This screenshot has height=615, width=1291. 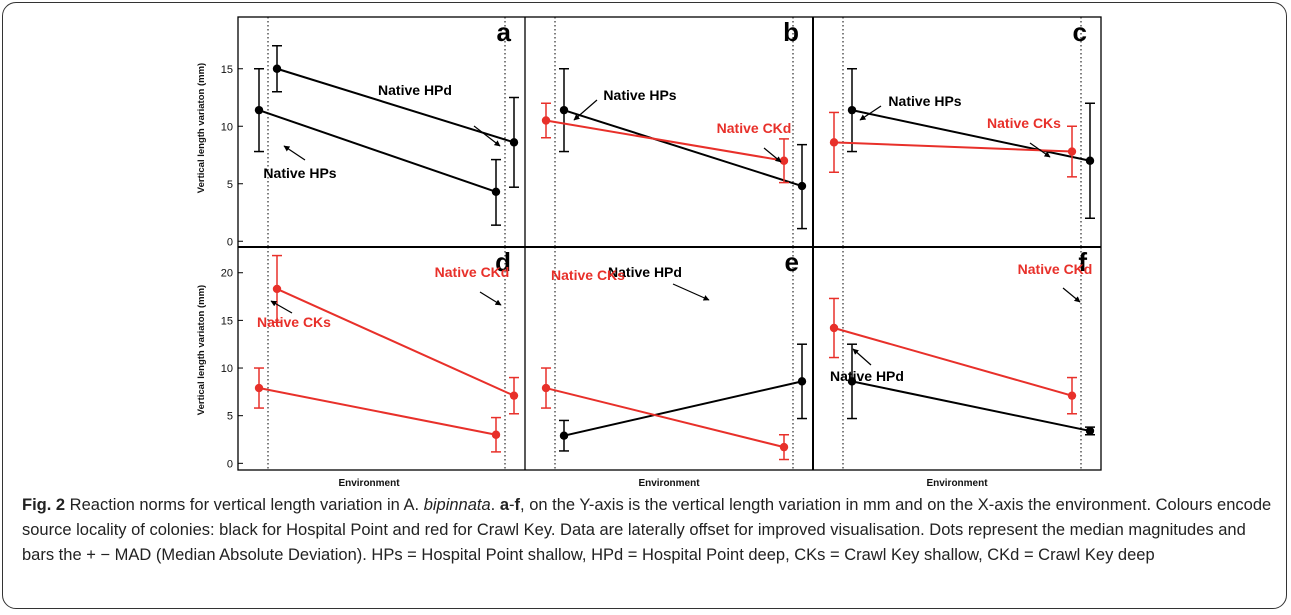 I want to click on panel-f: f Native HPd Native CKd, so click(x=962, y=358).